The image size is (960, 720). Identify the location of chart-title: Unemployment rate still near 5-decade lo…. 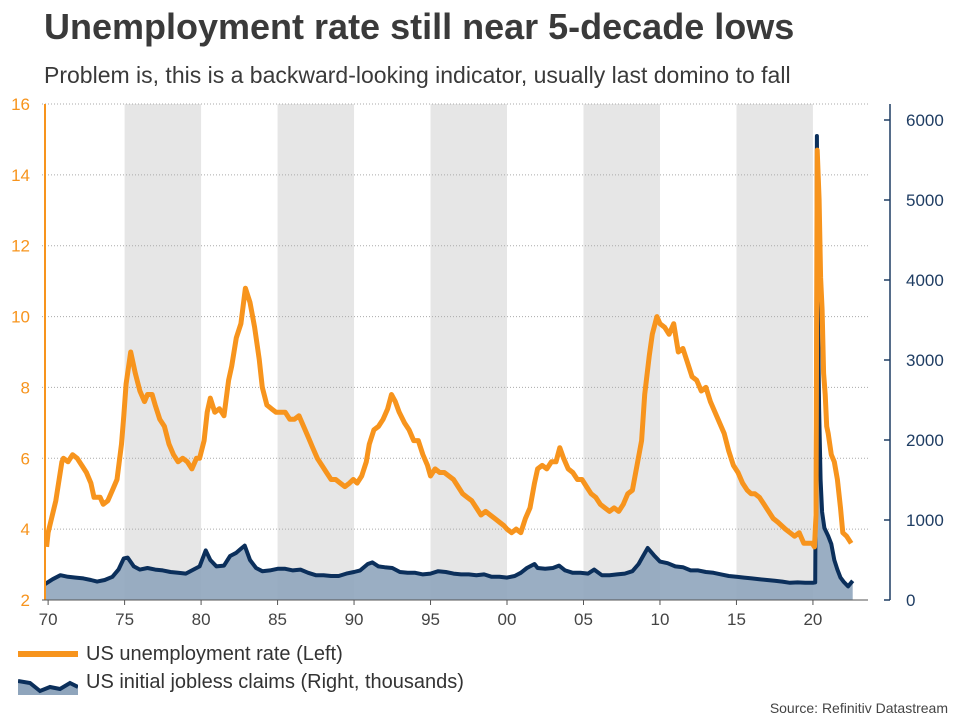
(419, 26).